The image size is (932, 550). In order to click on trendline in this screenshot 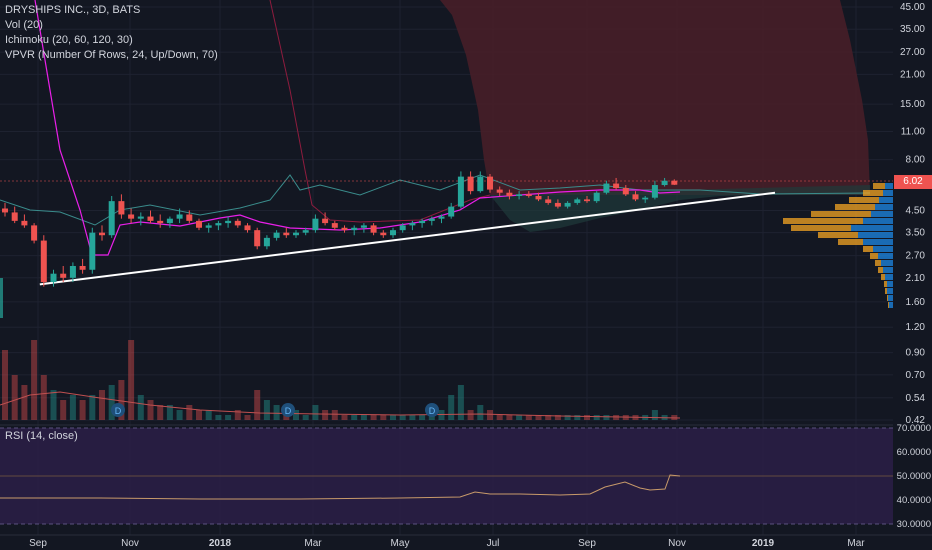, I will do `click(407, 238)`.